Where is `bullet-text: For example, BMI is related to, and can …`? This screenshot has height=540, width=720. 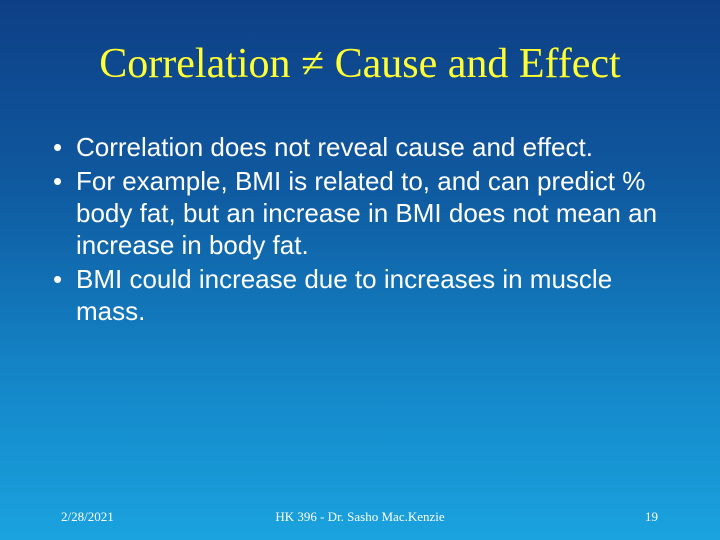 bullet-text: For example, BMI is related to, and can … is located at coordinates (367, 213).